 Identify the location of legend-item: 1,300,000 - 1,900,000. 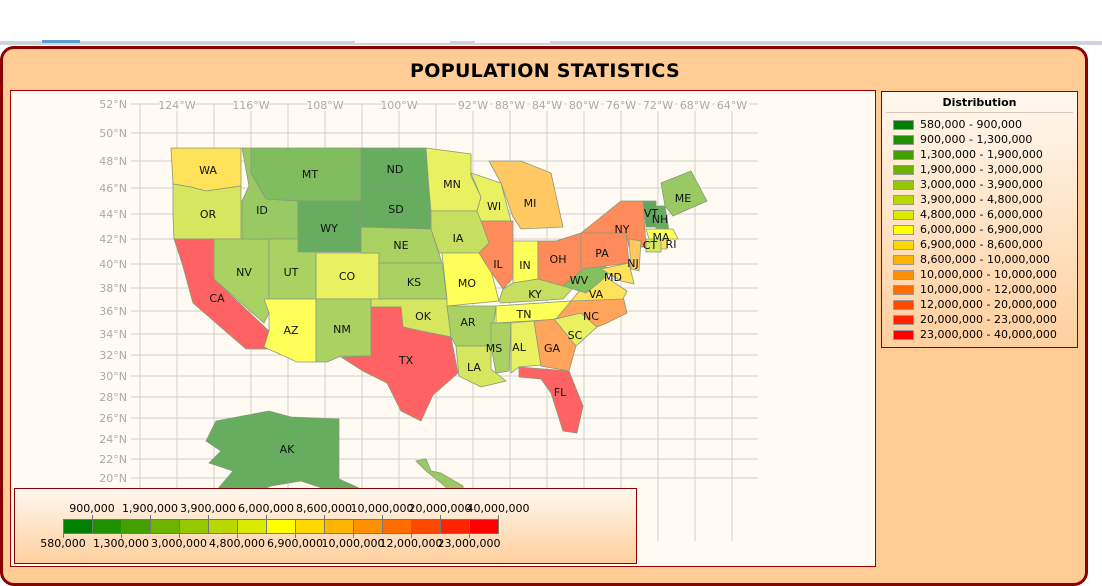
(979, 154).